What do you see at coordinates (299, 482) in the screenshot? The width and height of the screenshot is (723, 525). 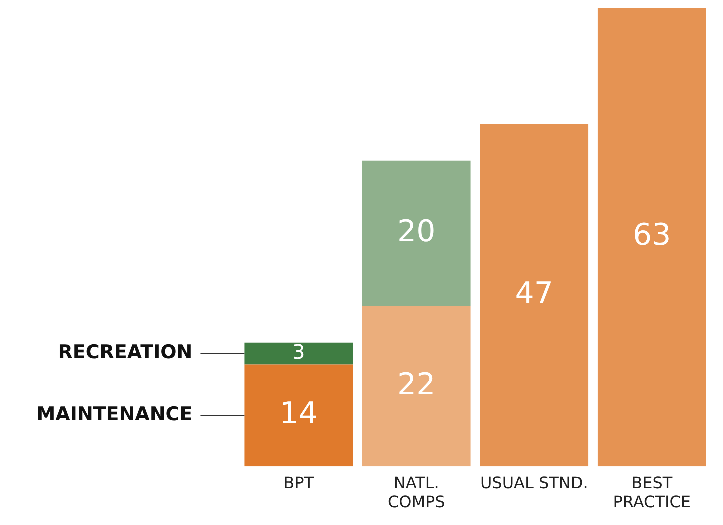 I see `x-tick-label: BPT` at bounding box center [299, 482].